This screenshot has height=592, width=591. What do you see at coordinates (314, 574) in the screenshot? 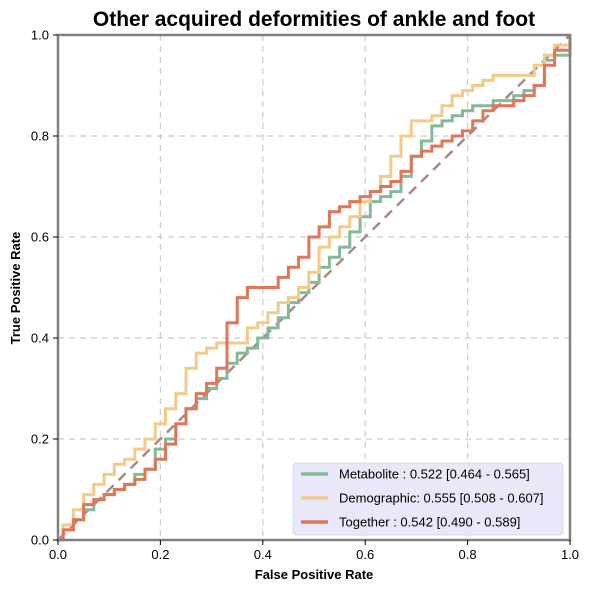
I see `x-axis-label: False Positive Rate` at bounding box center [314, 574].